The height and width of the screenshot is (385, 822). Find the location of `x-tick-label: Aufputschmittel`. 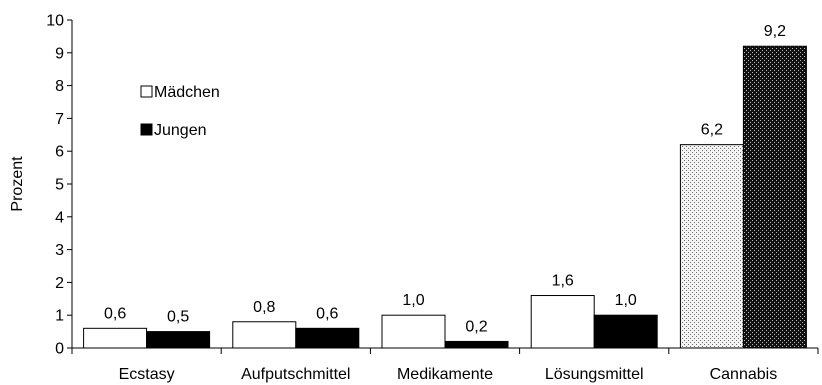

x-tick-label: Aufputschmittel is located at coordinates (295, 374).